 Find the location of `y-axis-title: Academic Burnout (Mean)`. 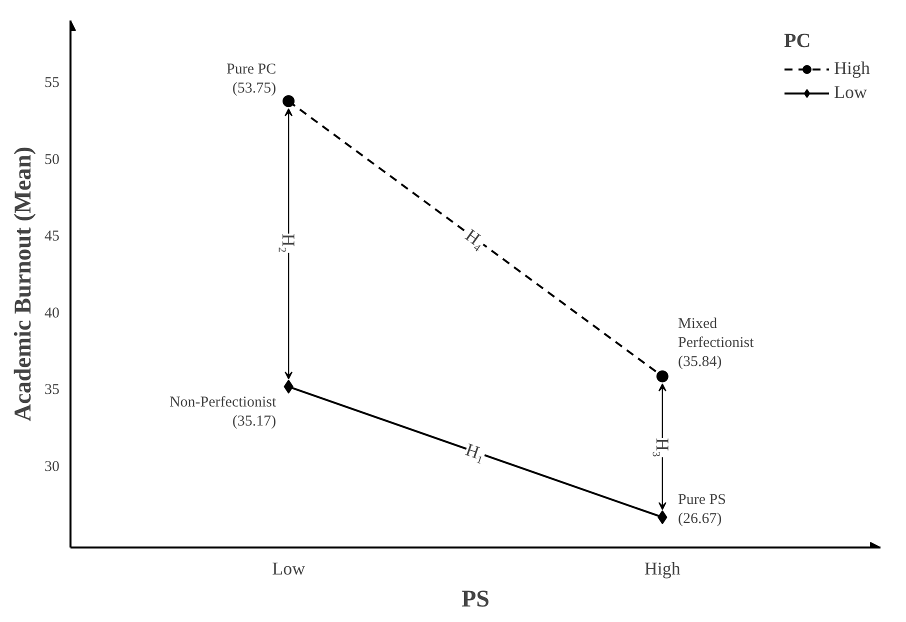

y-axis-title: Academic Burnout (Mean) is located at coordinates (23, 284).